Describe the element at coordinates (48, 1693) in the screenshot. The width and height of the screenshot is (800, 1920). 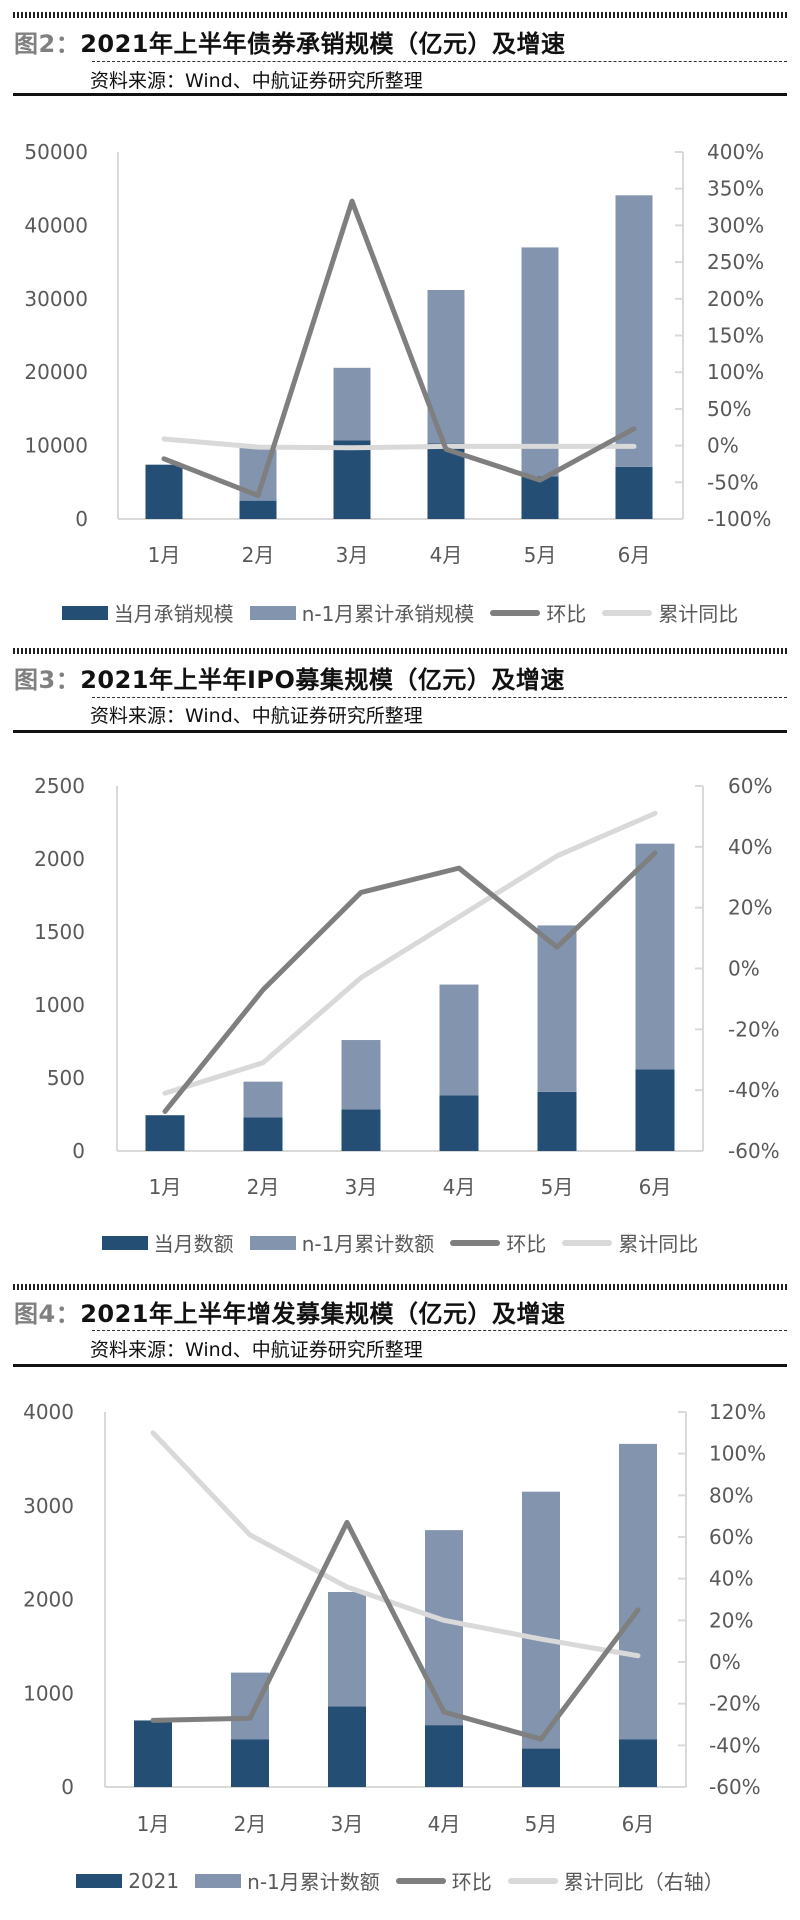
I see `left-tick-label: 1000` at that location.